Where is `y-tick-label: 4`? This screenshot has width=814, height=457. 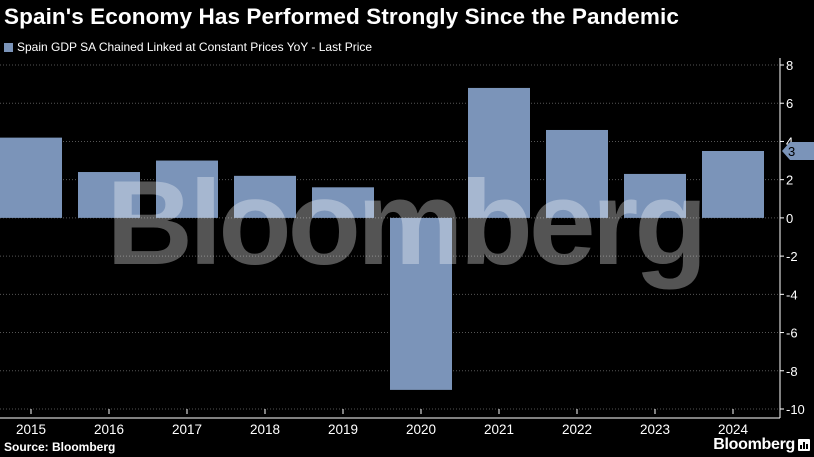
y-tick-label: 4 is located at coordinates (789, 141).